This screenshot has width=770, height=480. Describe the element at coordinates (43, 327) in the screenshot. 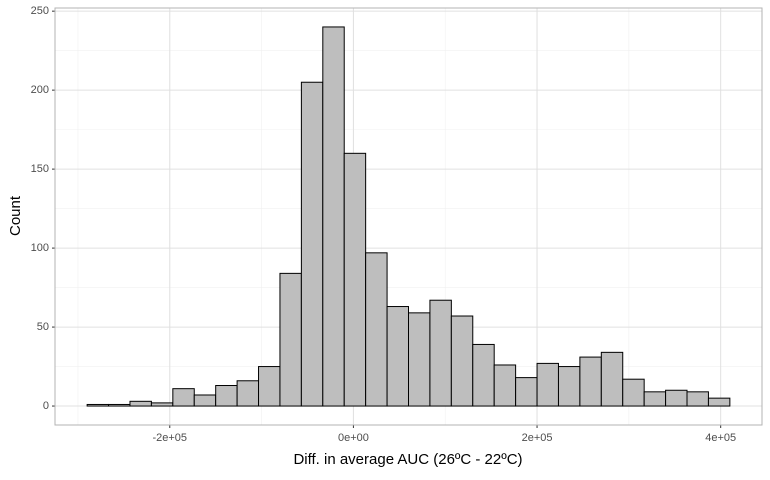

I see `y-tick-label: 50` at that location.